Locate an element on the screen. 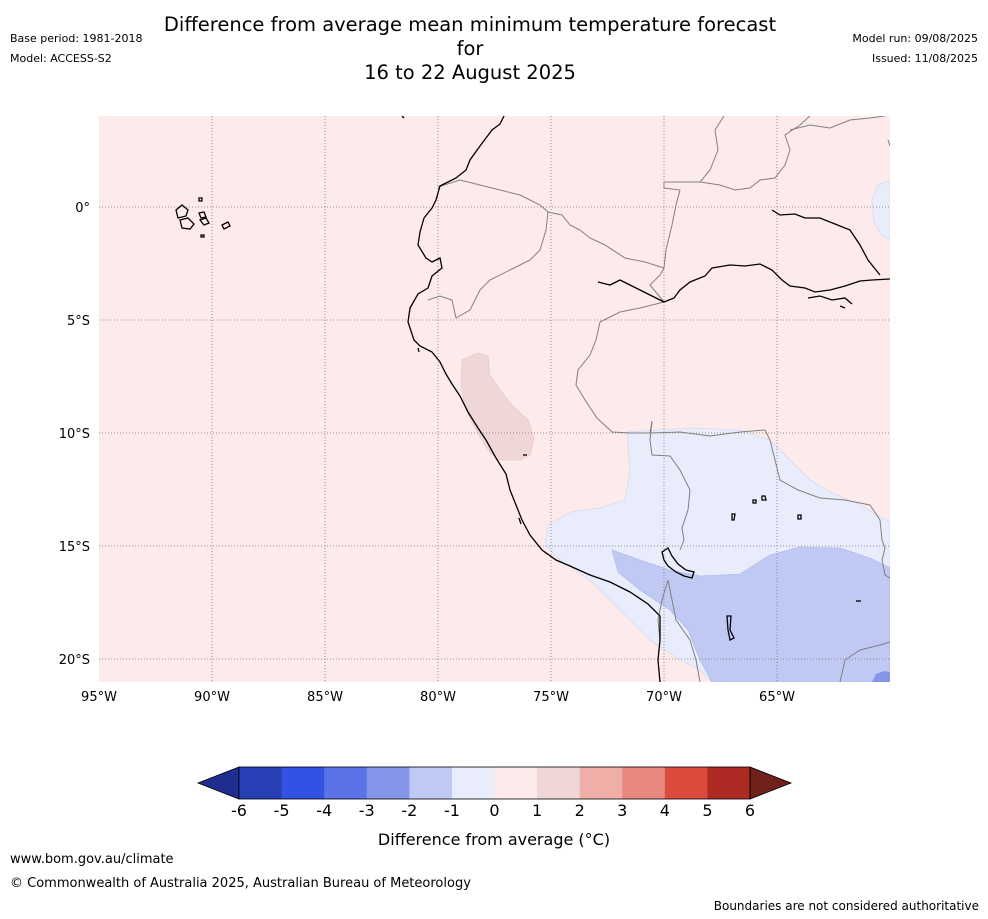  colorbar-tick-label: 0 is located at coordinates (494, 810).